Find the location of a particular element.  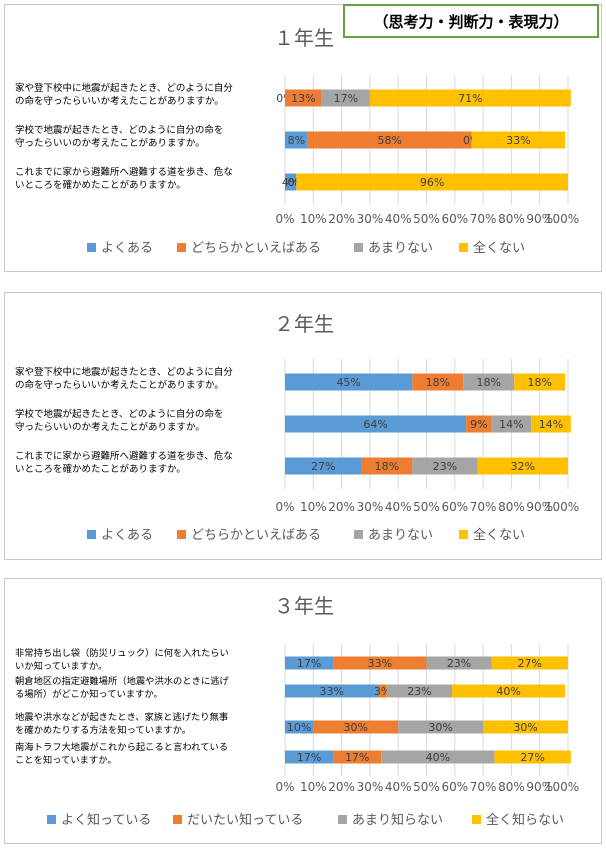

grade3-legend-label: あまり知らない is located at coordinates (397, 820).